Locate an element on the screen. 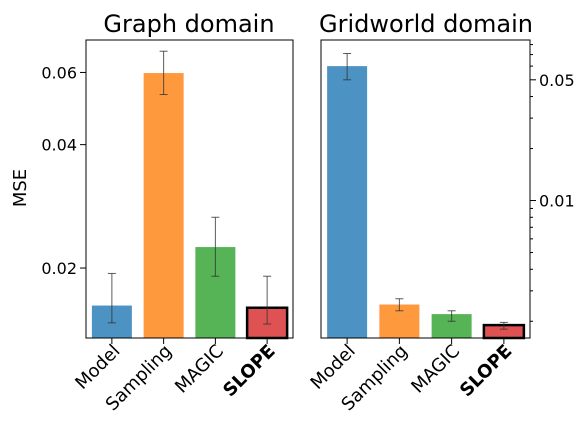 The width and height of the screenshot is (582, 423). graph-domain-bar-sampling is located at coordinates (163, 205).